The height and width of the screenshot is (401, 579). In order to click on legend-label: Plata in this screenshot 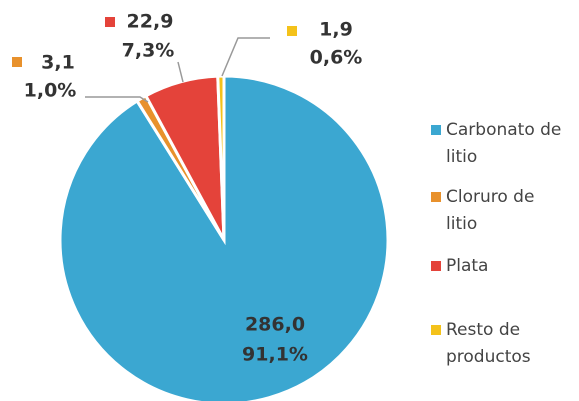, I will do `click(467, 266)`.